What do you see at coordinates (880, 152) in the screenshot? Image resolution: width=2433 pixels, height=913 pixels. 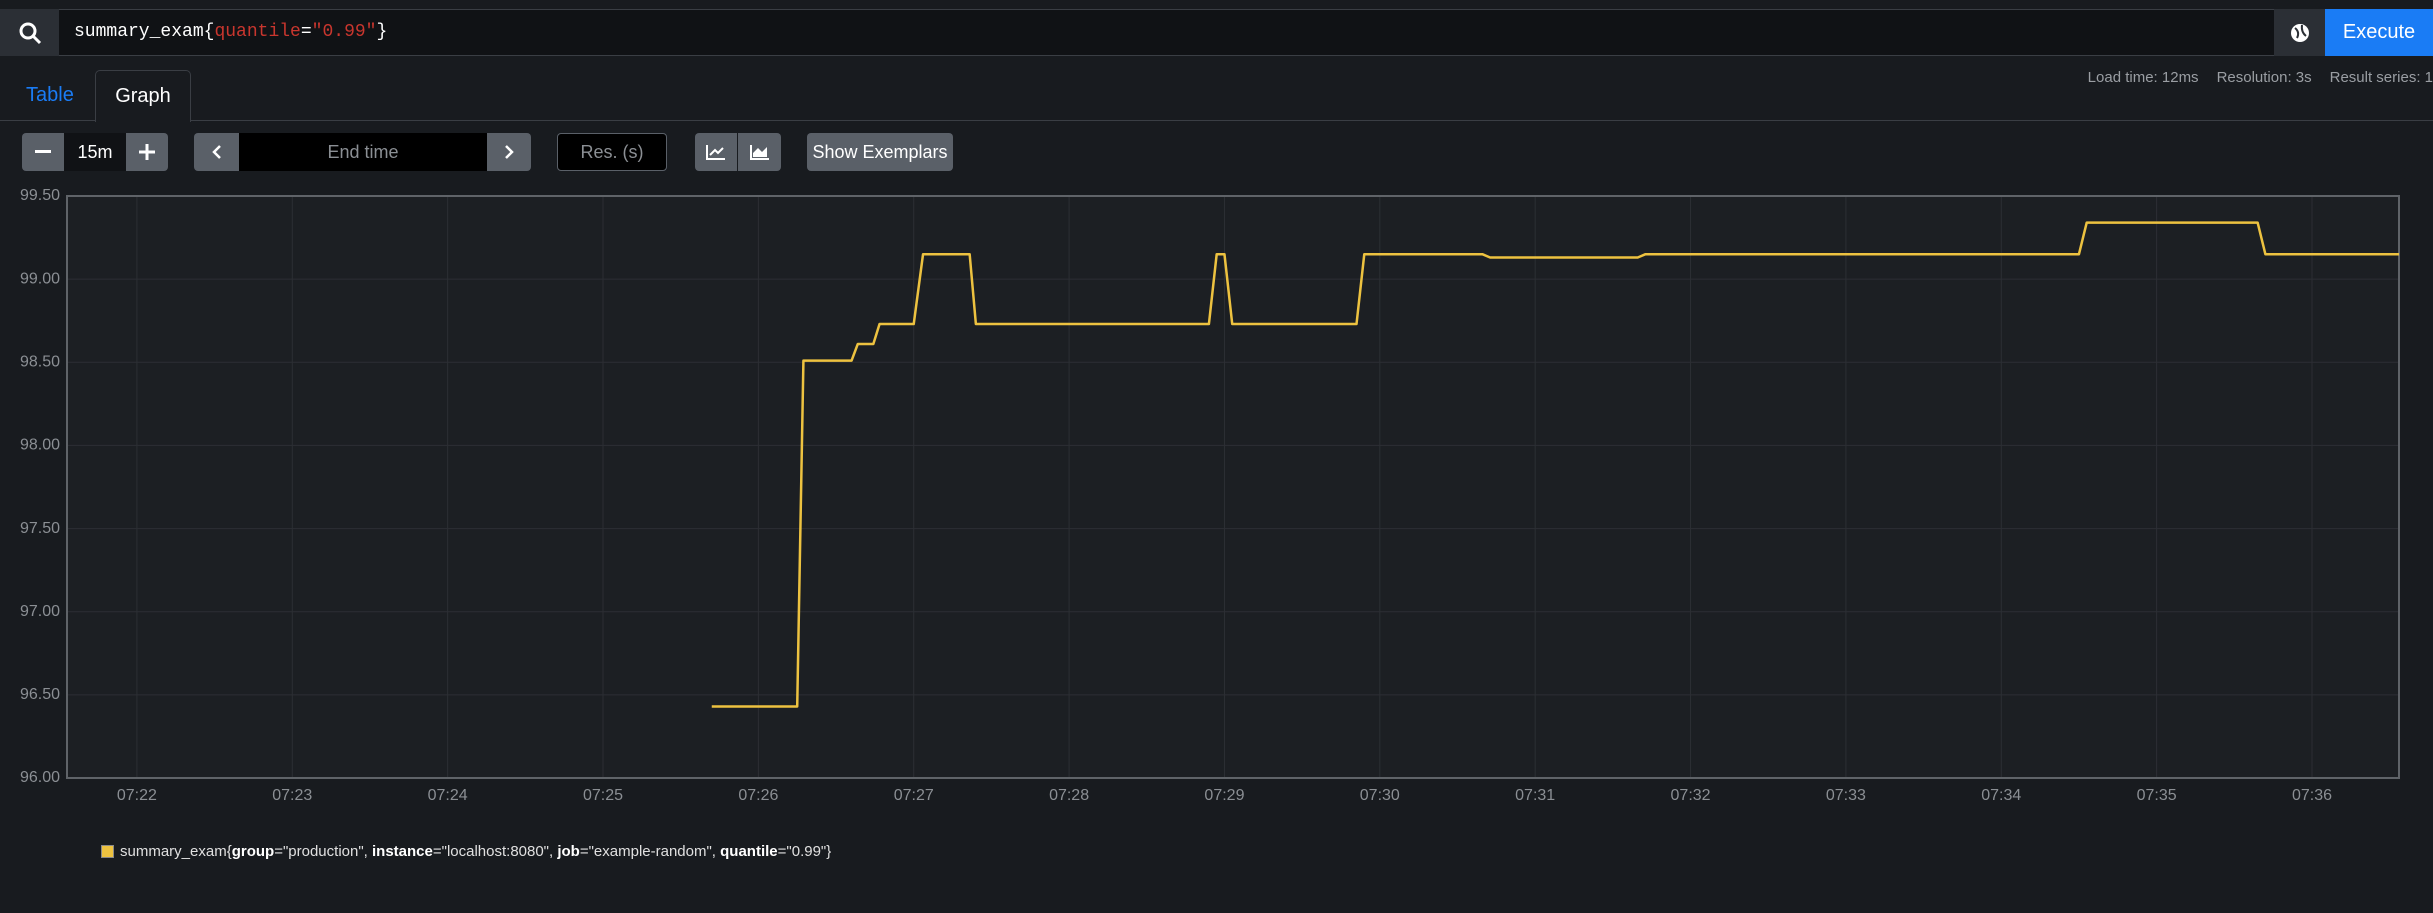 I see `exemplars-button: Show Exemplars` at bounding box center [880, 152].